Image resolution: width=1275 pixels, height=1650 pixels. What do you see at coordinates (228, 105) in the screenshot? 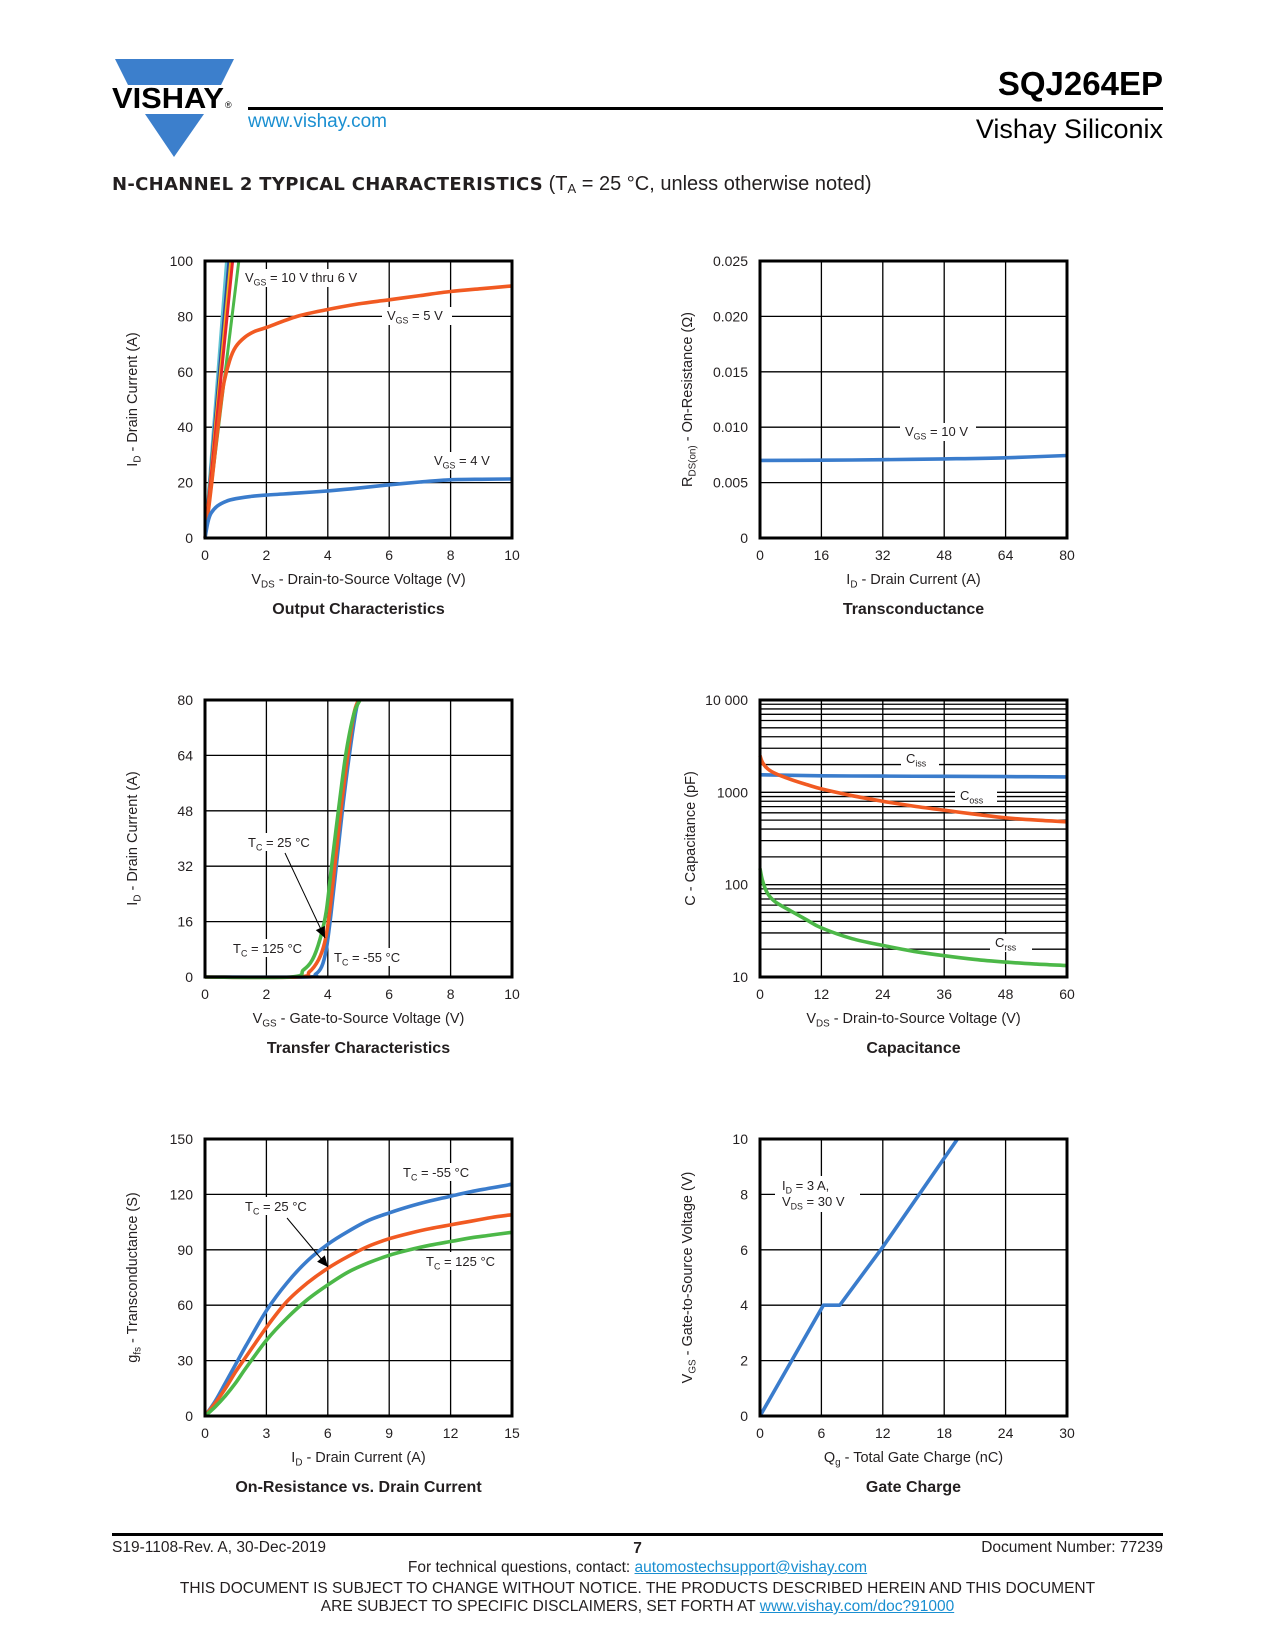
I see `logo-registered-mark: ®` at bounding box center [228, 105].